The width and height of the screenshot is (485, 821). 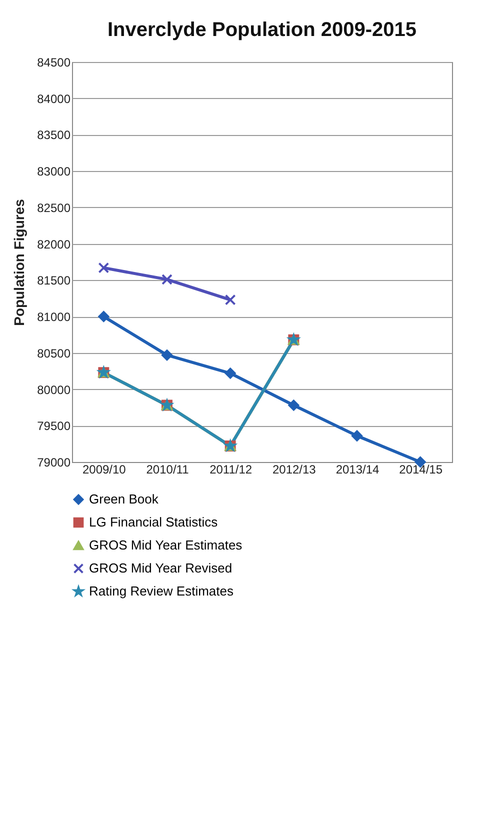 What do you see at coordinates (231, 469) in the screenshot?
I see `x-tick-label: 2011/12` at bounding box center [231, 469].